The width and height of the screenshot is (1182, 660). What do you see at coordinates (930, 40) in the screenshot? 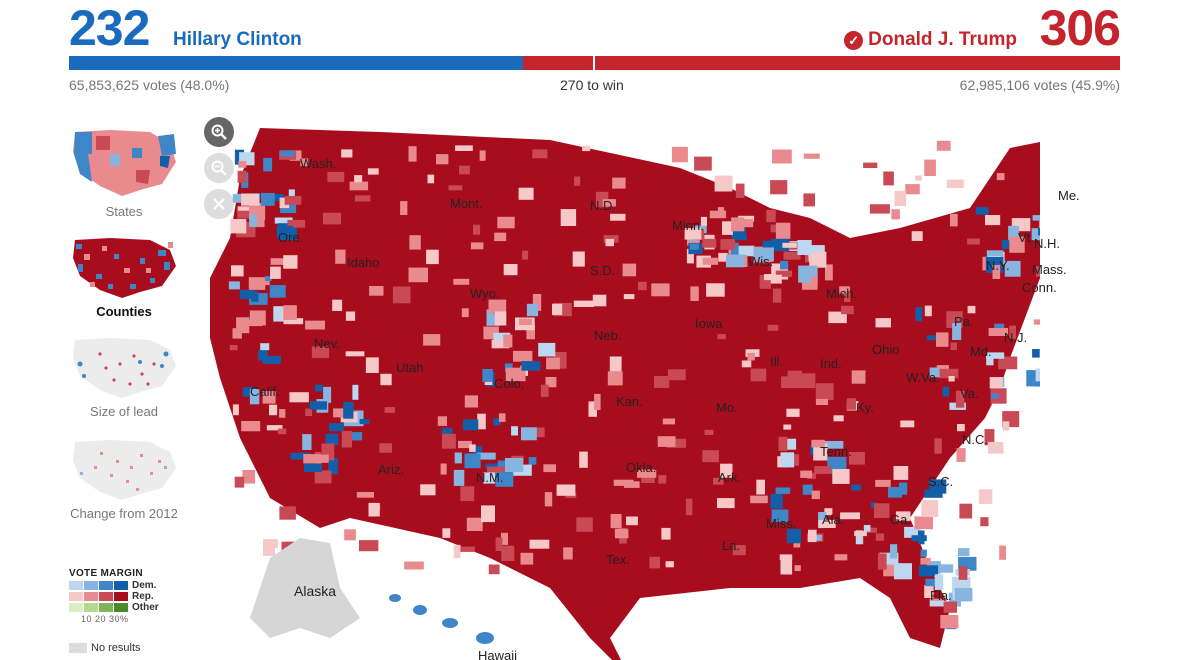
I see `trump-name-wrapper: ✓ Donald J. Trump` at bounding box center [930, 40].